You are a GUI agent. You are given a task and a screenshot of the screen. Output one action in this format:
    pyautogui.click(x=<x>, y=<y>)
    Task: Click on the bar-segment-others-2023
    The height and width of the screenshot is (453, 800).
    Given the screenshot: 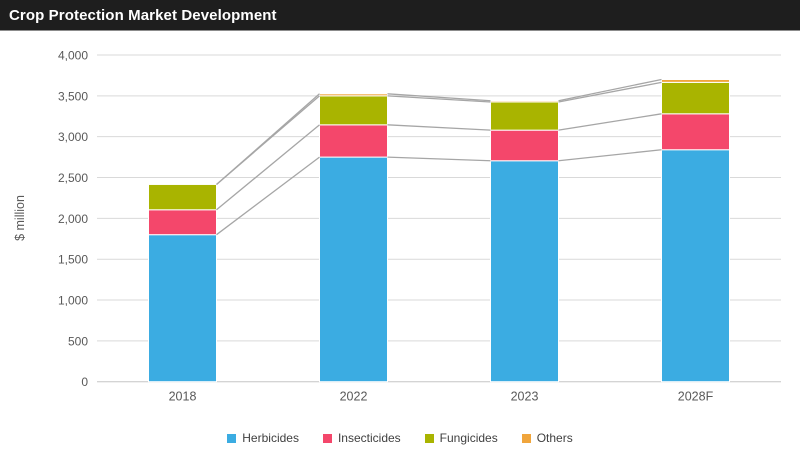 What is the action you would take?
    pyautogui.click(x=524, y=101)
    